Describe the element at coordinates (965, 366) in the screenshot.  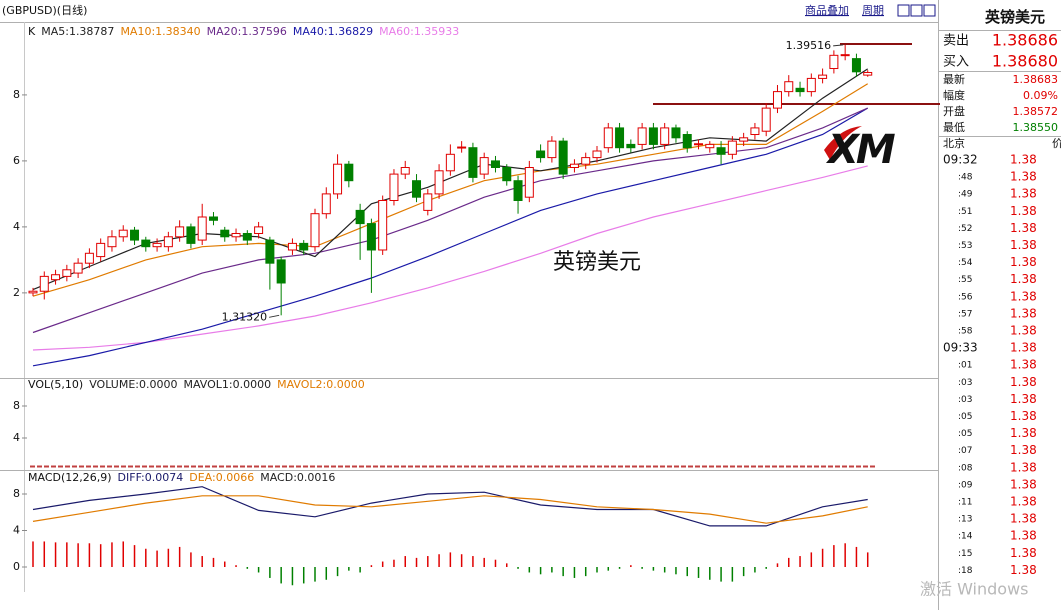
I see `tick-time: :01` at that location.